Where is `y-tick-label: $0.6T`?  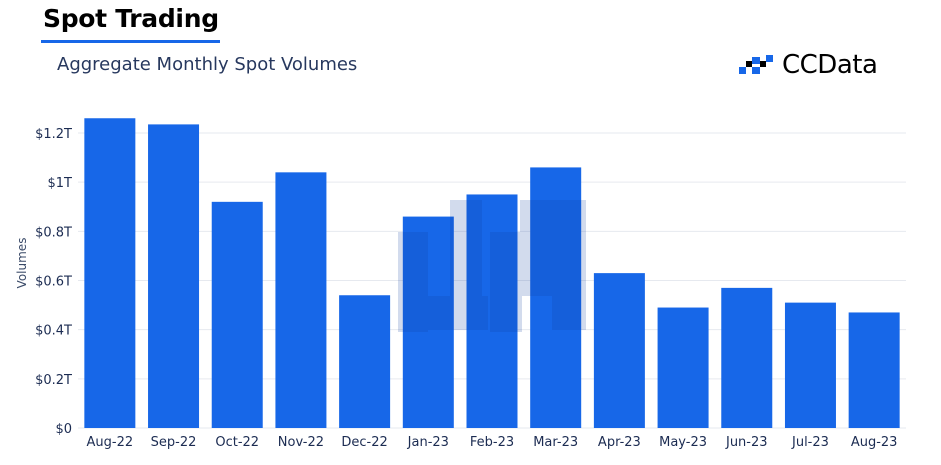 y-tick-label: $0.6T is located at coordinates (53, 282).